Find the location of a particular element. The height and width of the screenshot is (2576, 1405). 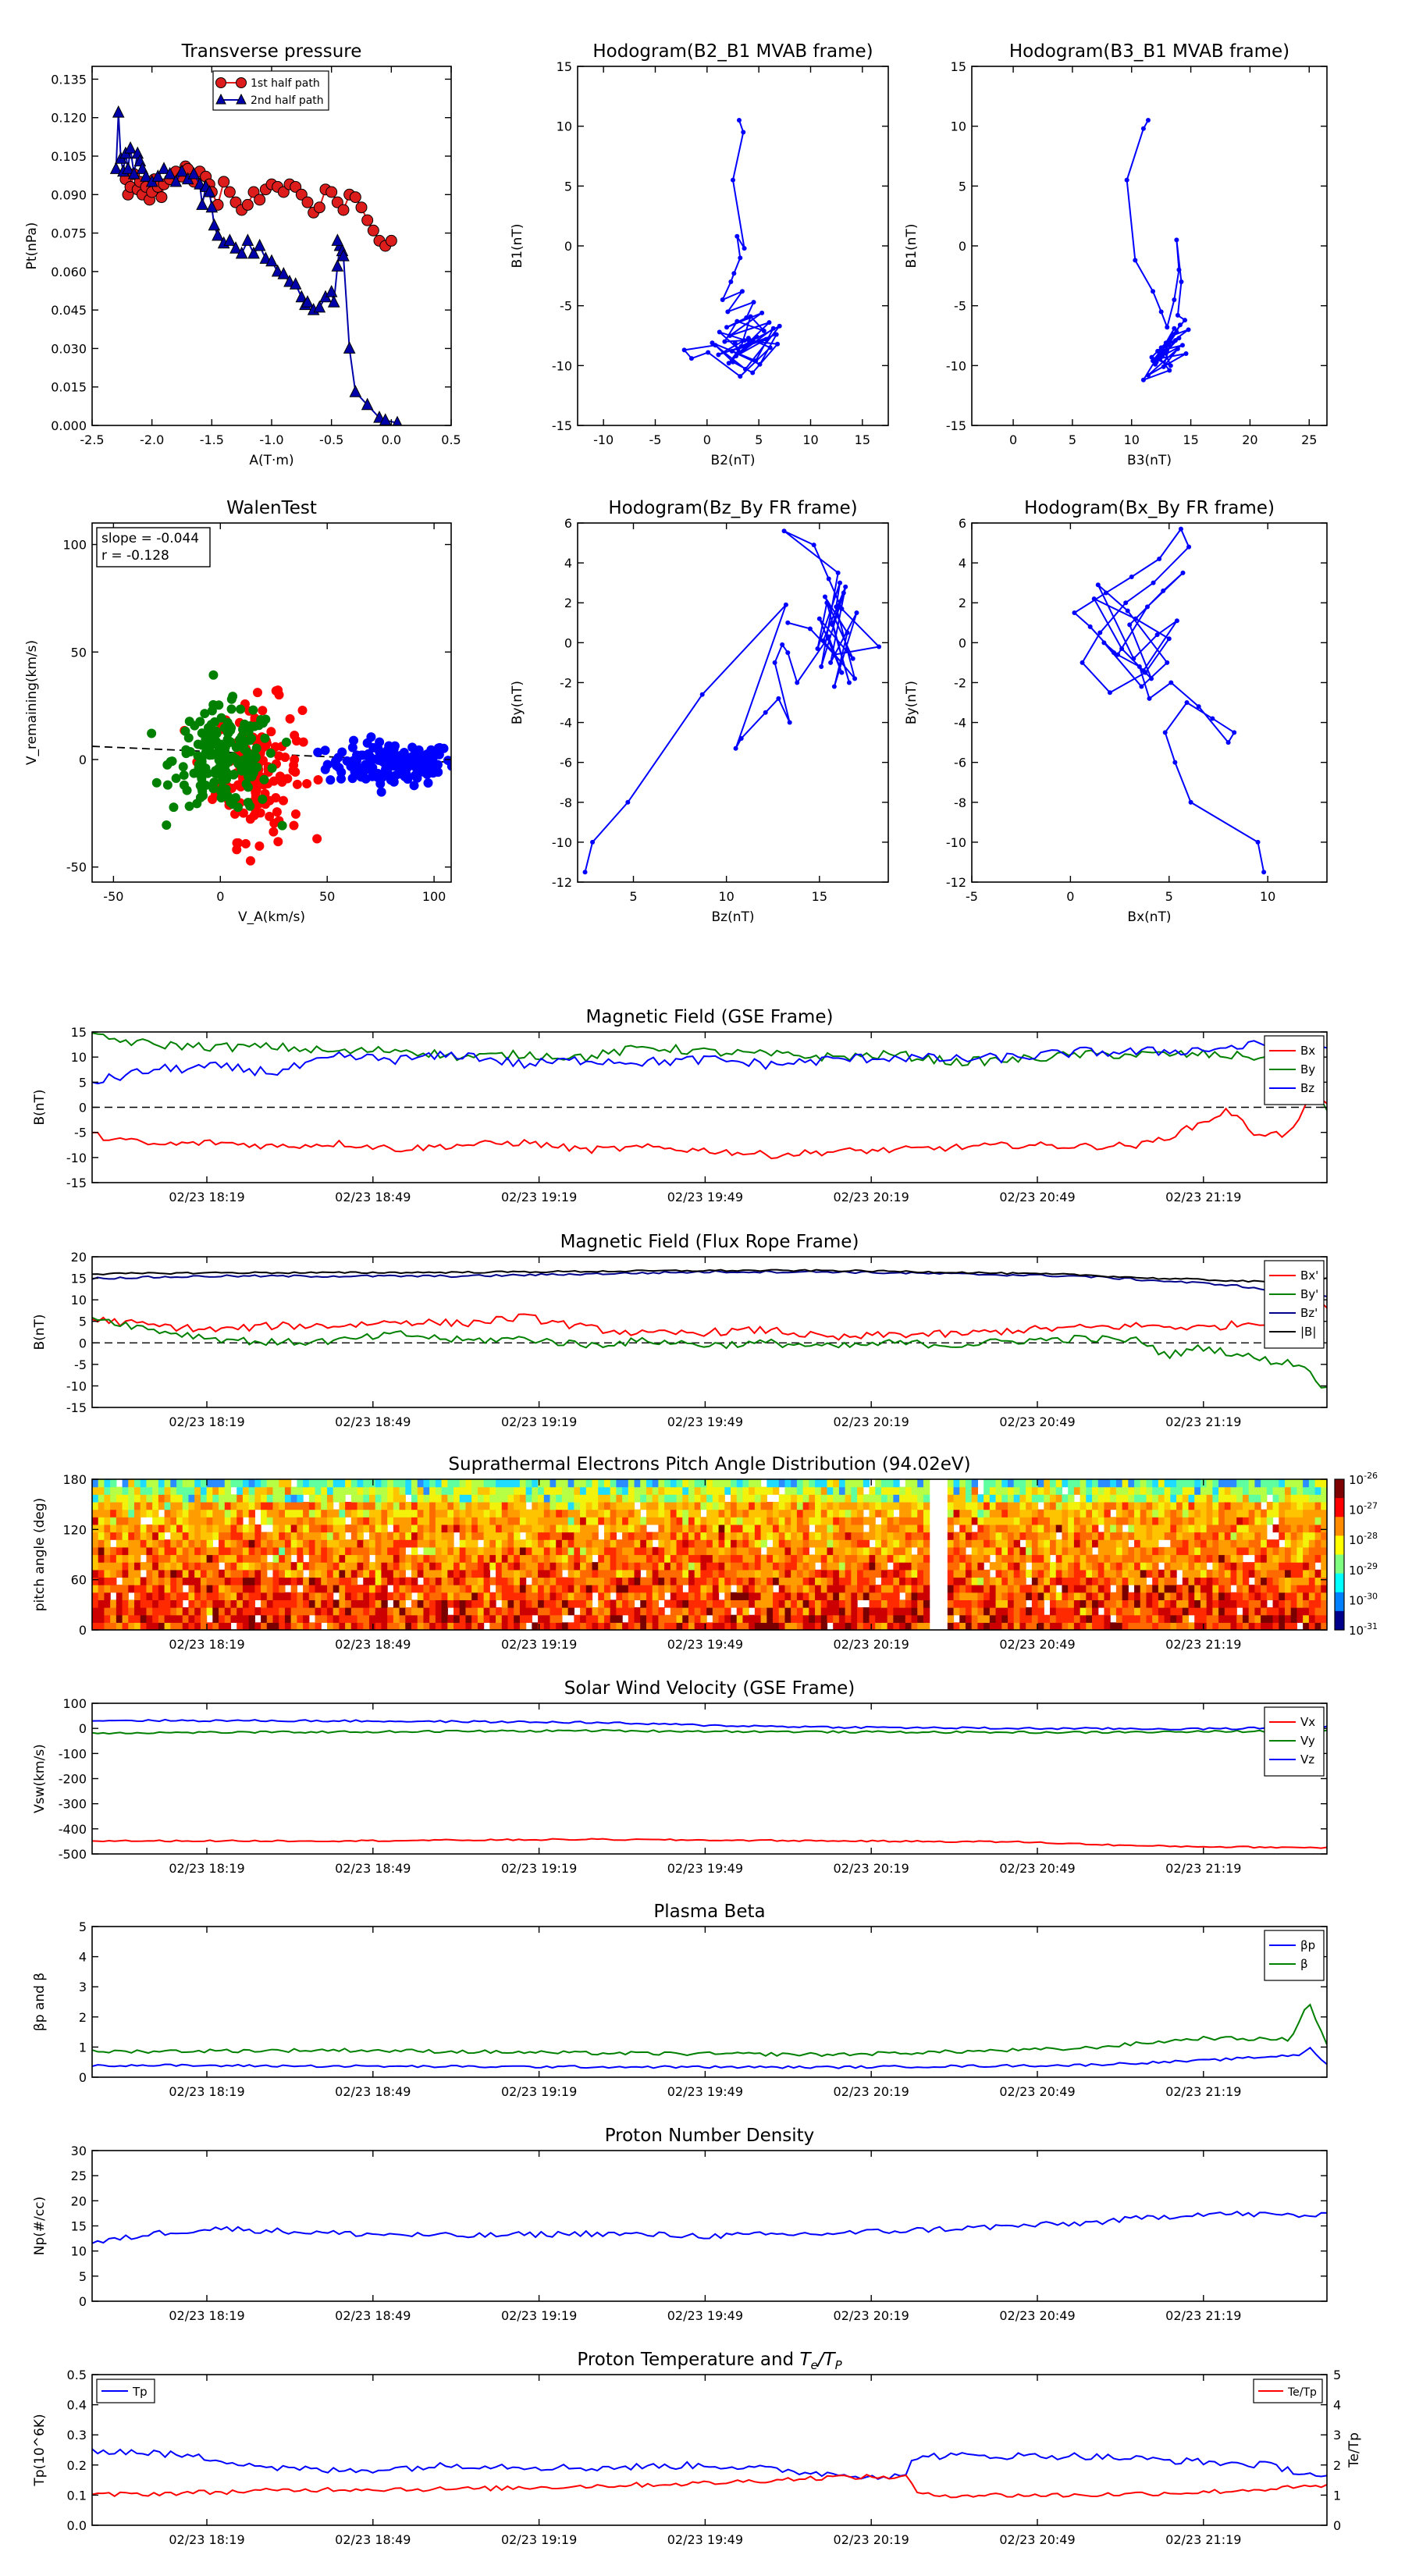

y-tick-label: -12 is located at coordinates (956, 882).